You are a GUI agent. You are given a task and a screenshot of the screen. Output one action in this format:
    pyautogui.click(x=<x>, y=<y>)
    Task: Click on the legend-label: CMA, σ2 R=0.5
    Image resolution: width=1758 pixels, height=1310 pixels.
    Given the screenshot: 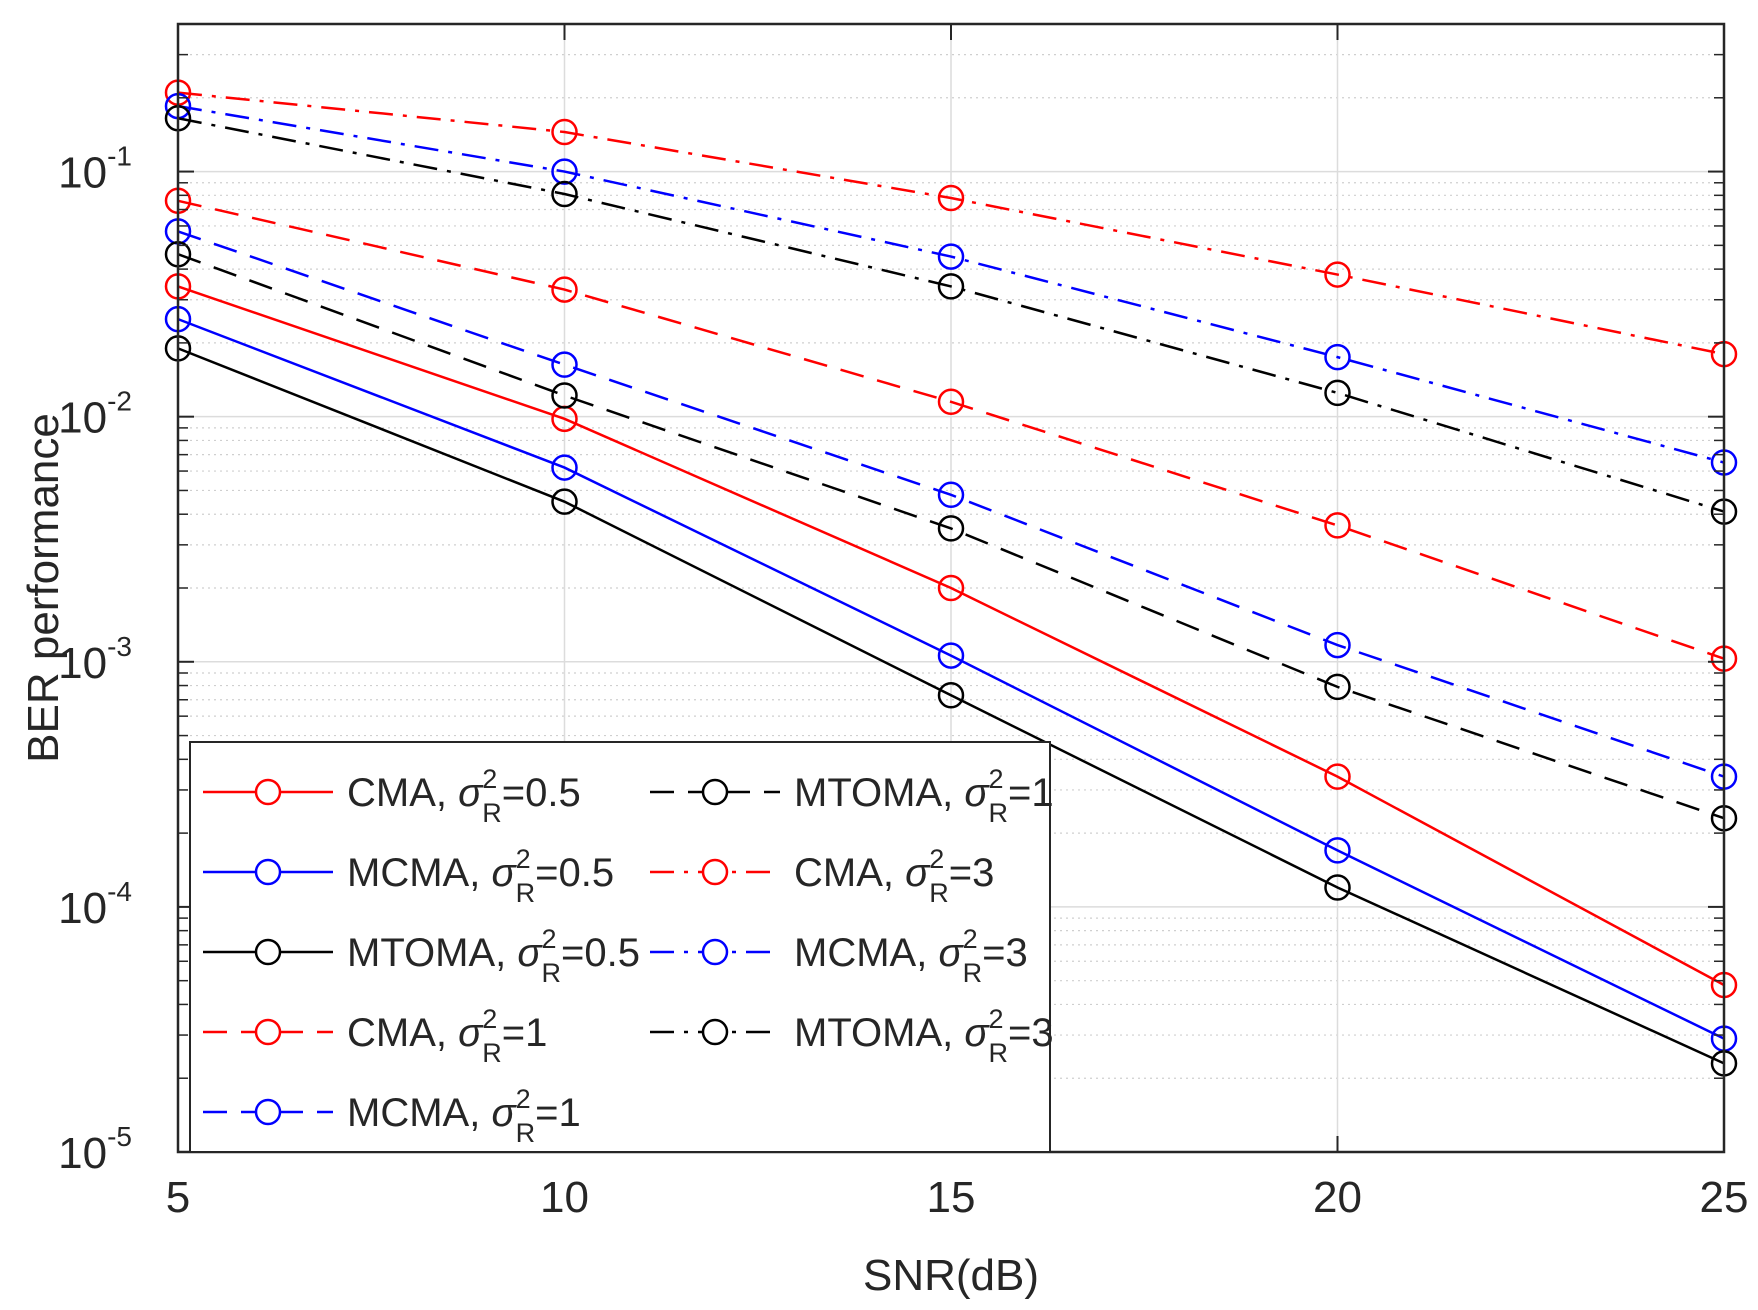 What is the action you would take?
    pyautogui.click(x=464, y=796)
    